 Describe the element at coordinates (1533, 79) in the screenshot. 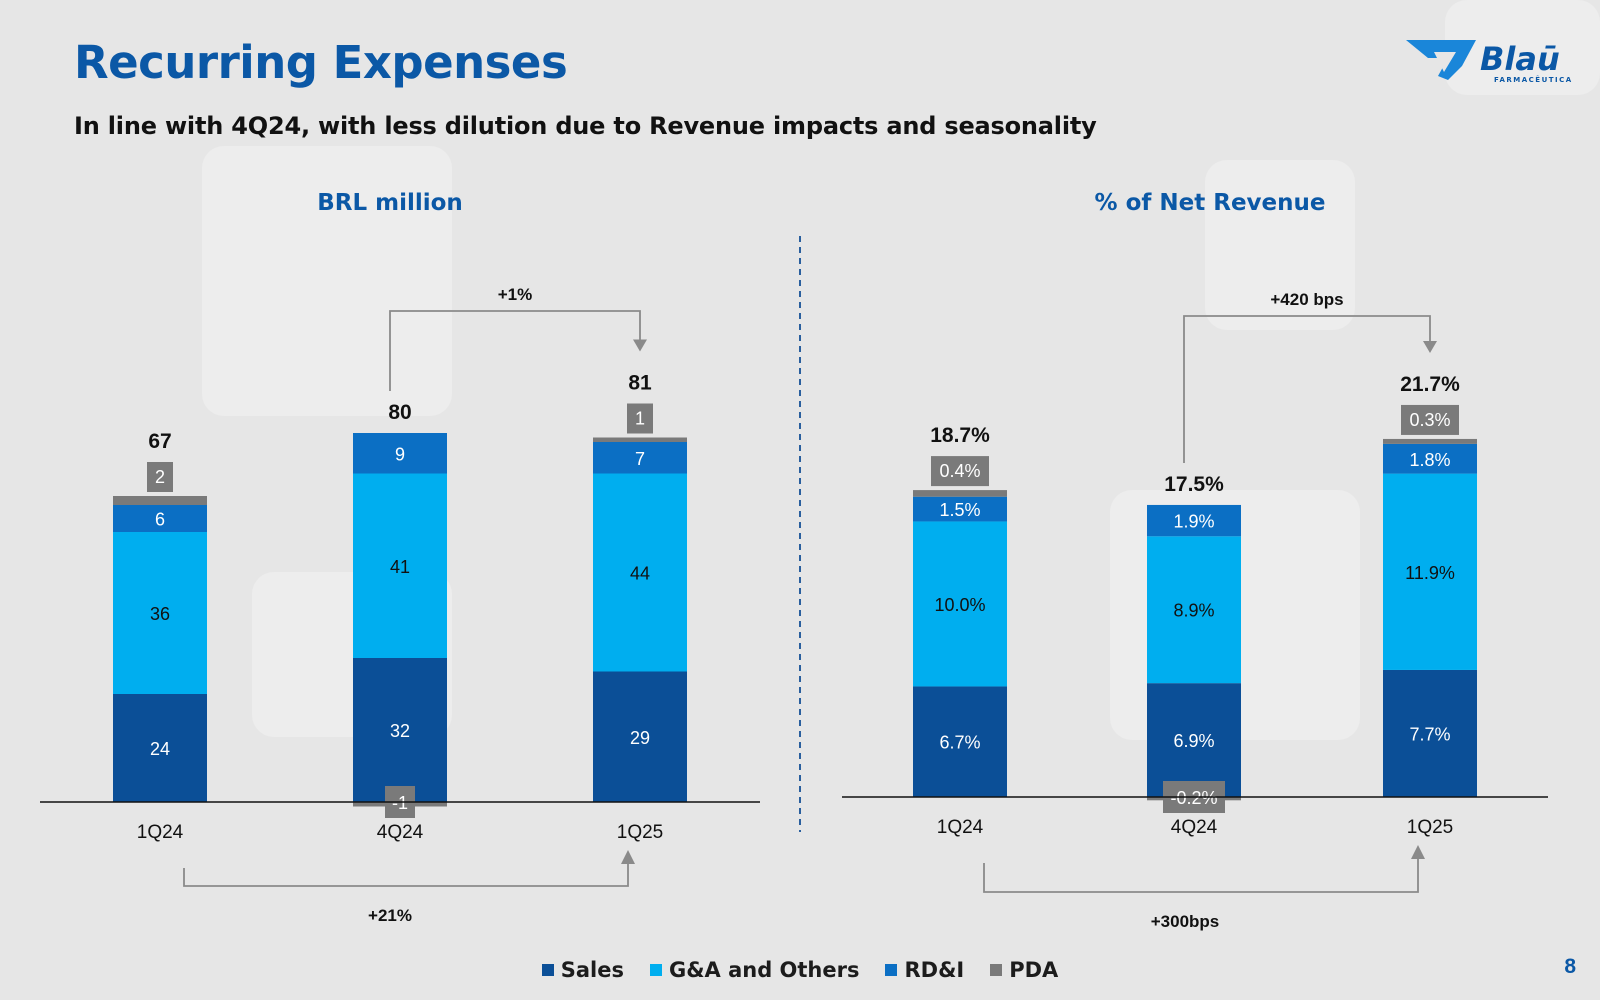

I see `logo-tagline: FARMACÊUTICA` at that location.